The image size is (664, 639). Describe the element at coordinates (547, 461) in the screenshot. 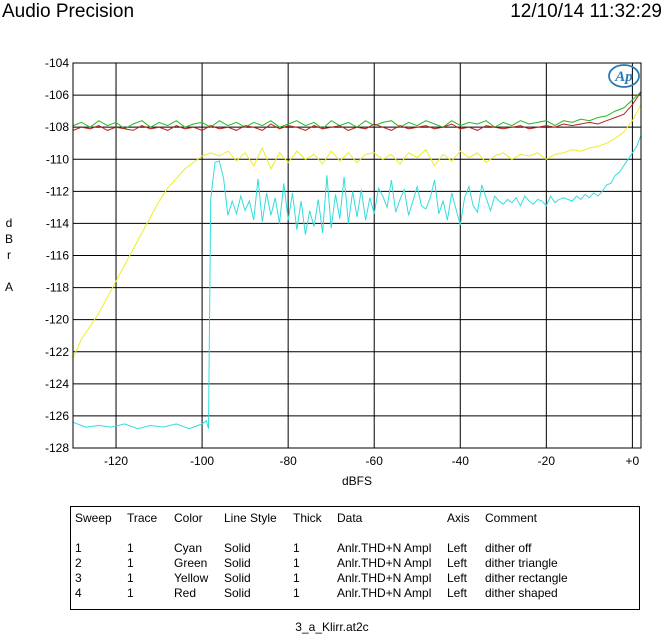

I see `x-tick-label: -20` at that location.